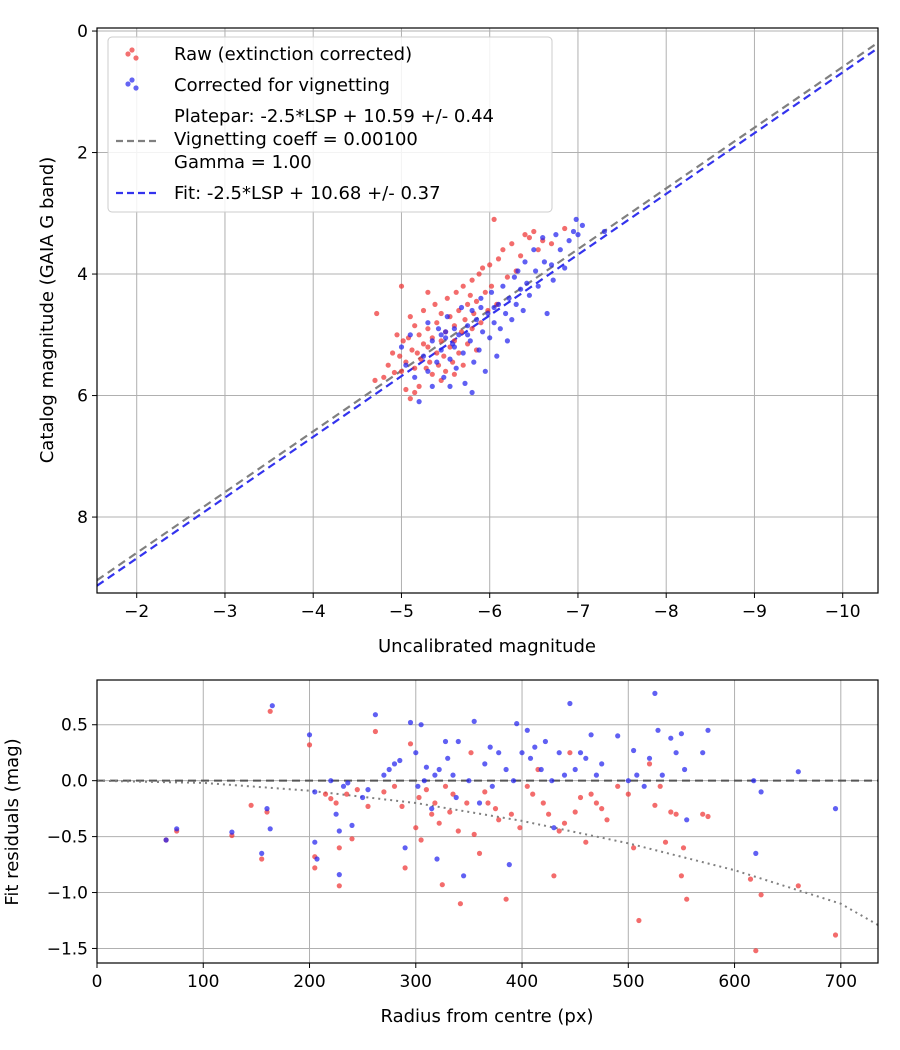 The height and width of the screenshot is (1050, 900). I want to click on bottom-y-tick-label: 0.0, so click(74, 782).